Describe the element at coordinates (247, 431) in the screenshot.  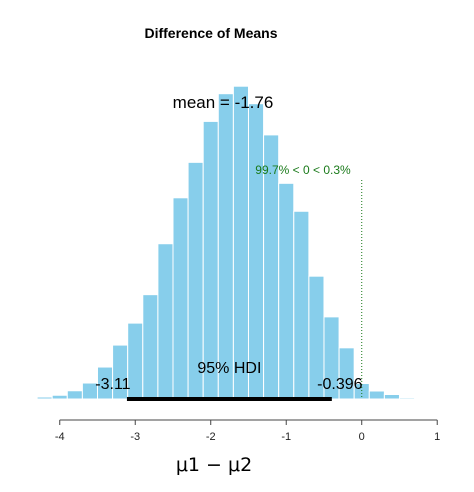
I see `x-axis-ticks: -4 -3 -2 -1 0 1` at that location.